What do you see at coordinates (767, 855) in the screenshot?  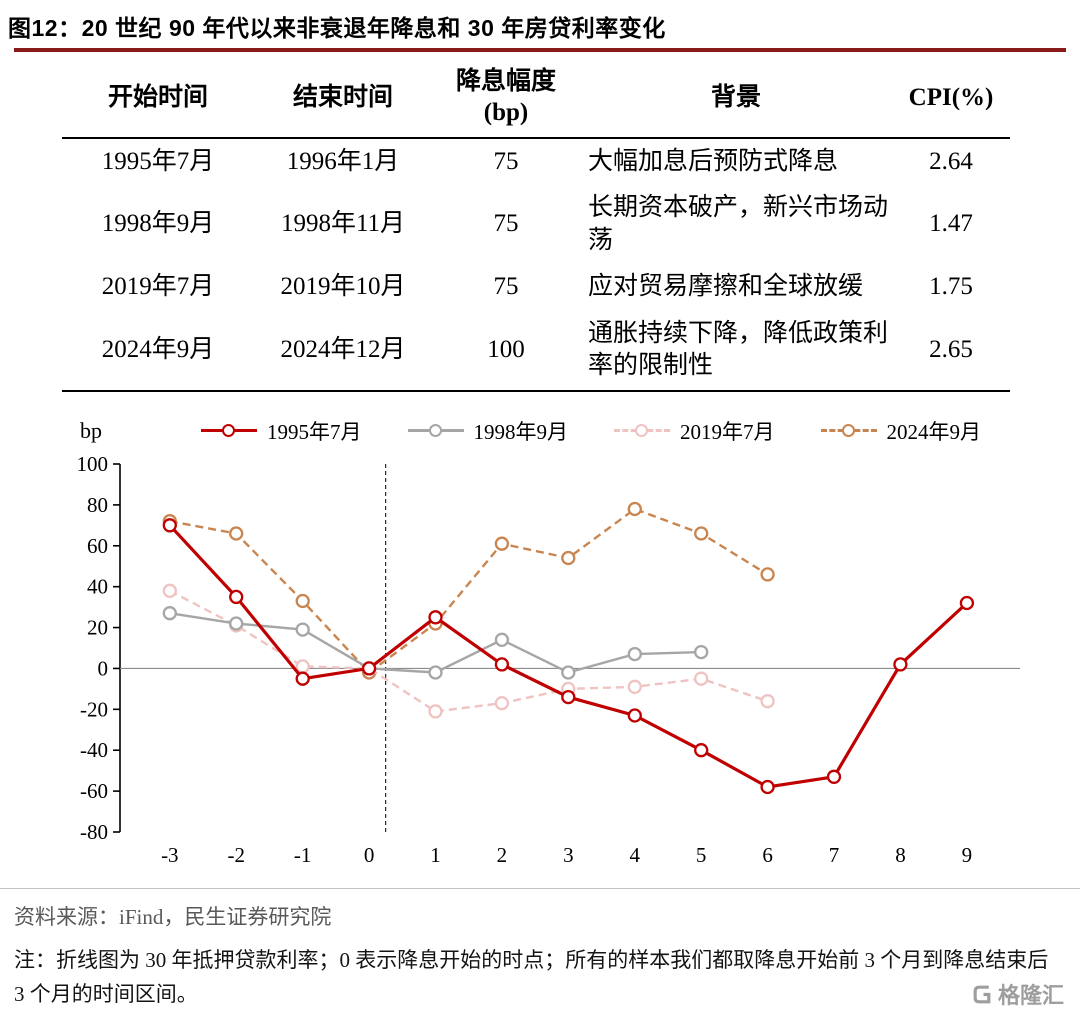 I see `svg-text: 6` at bounding box center [767, 855].